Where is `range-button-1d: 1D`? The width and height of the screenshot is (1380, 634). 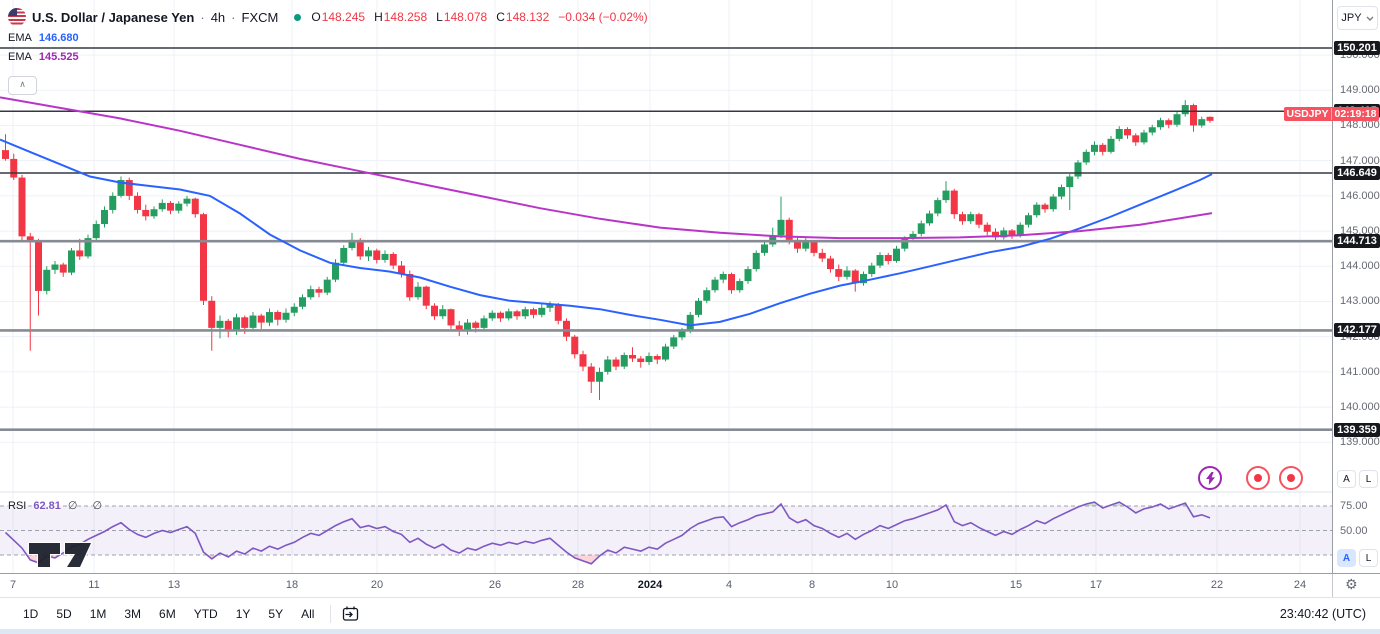 range-button-1d: 1D is located at coordinates (31, 613).